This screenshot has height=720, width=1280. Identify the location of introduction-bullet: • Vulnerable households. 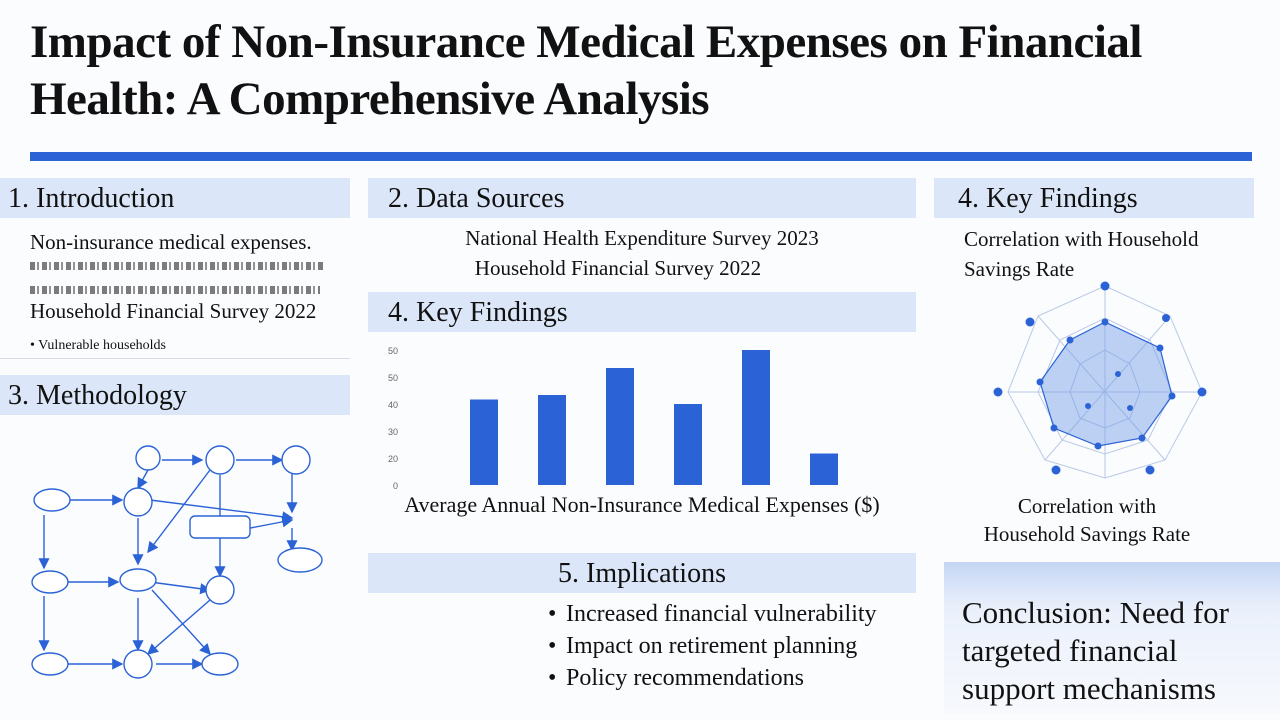
(98, 345).